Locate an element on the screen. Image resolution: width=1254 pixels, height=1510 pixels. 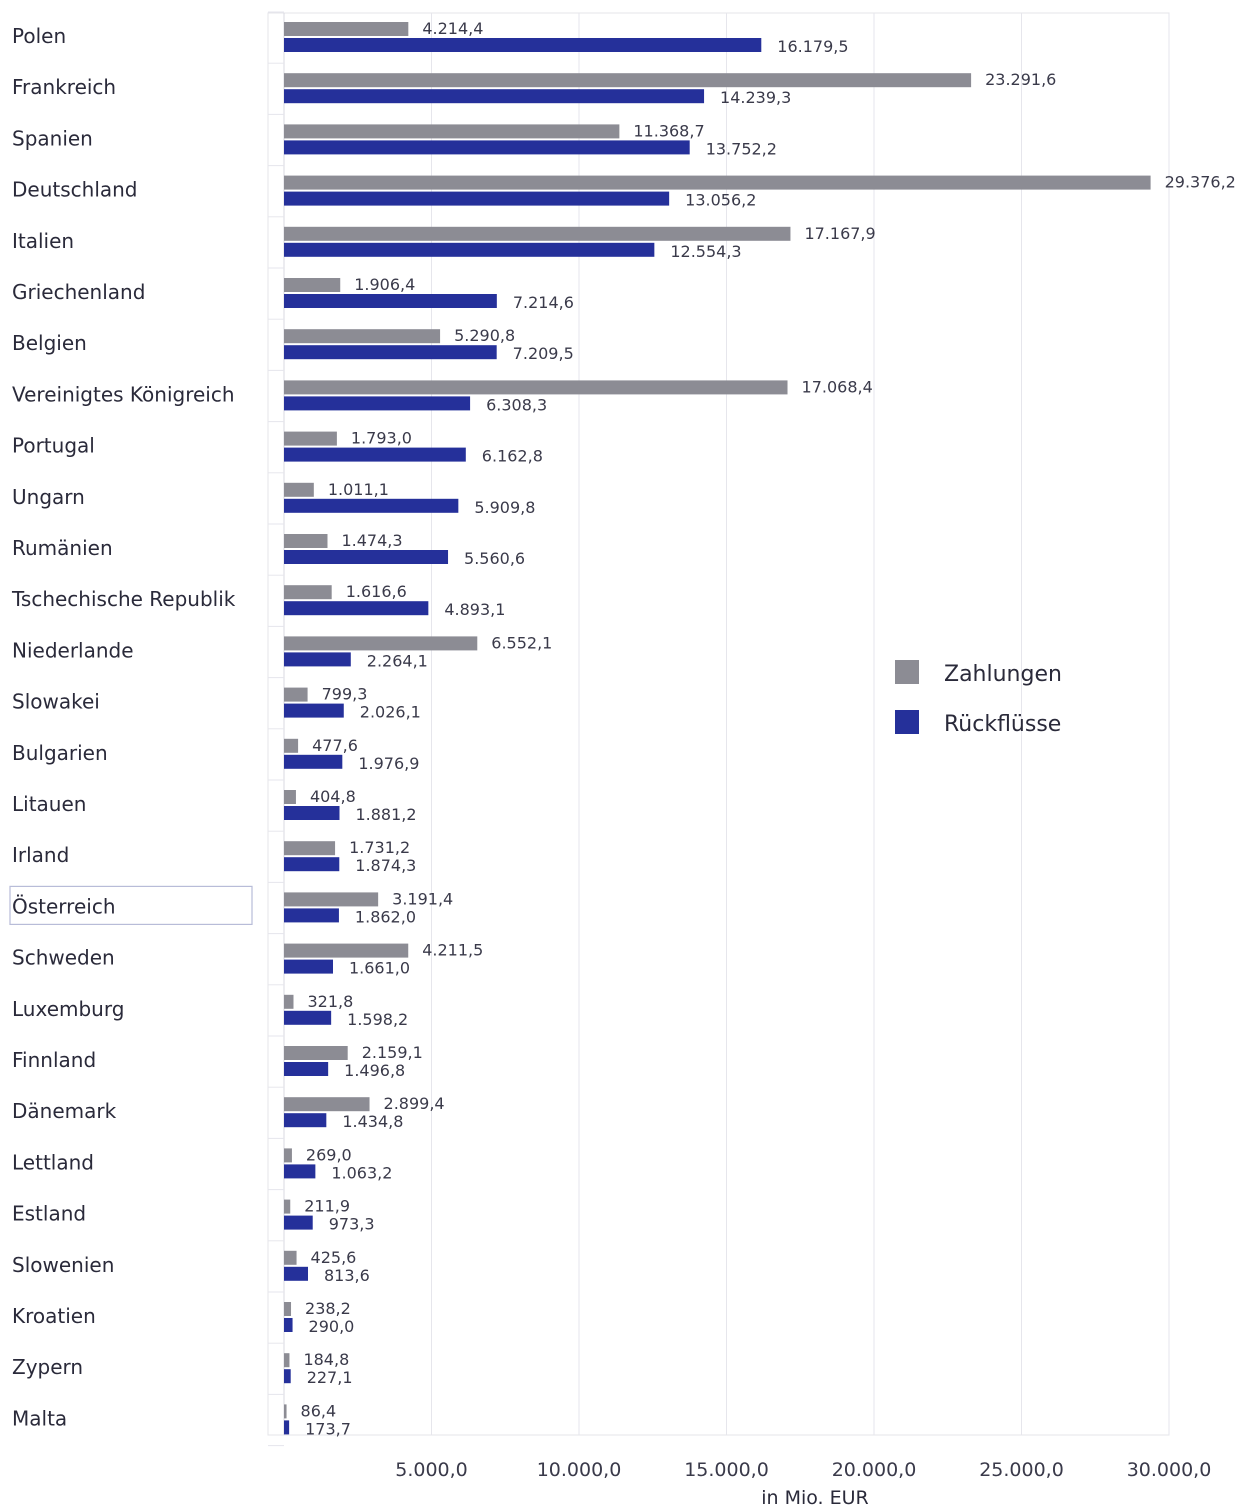
value-label-zahlungen: 184,8 is located at coordinates (326, 1359).